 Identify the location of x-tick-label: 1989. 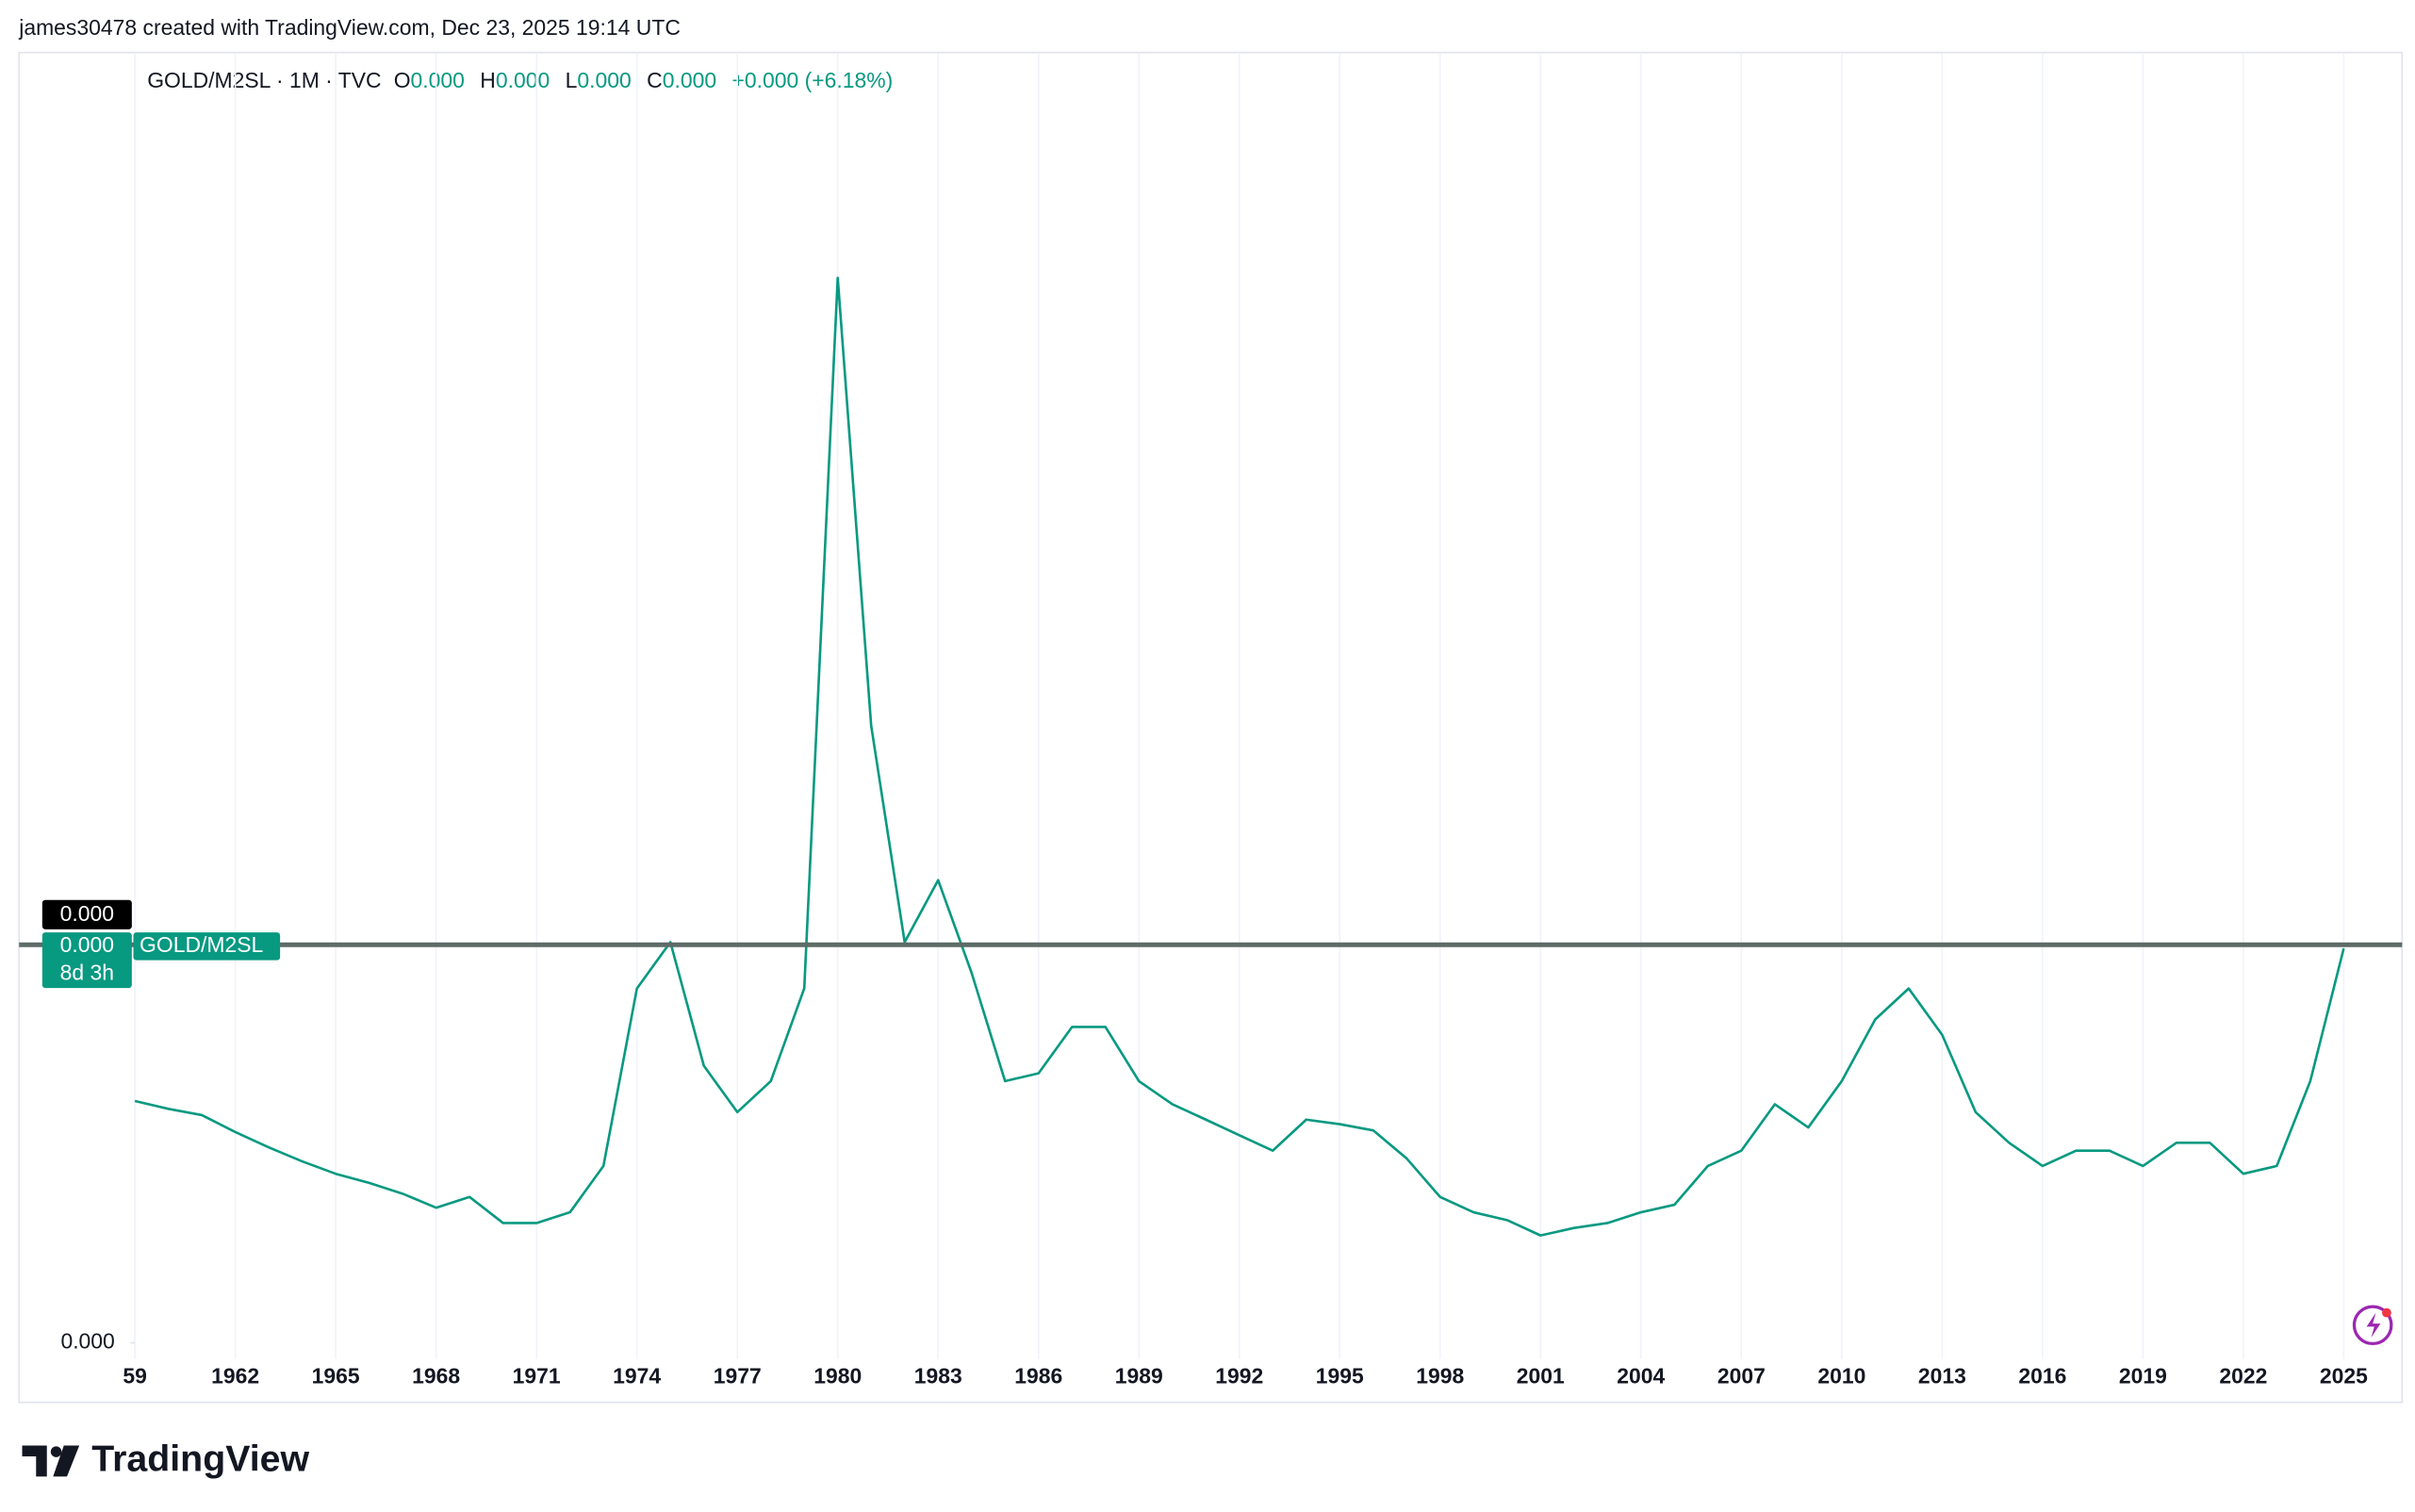
(1139, 1377).